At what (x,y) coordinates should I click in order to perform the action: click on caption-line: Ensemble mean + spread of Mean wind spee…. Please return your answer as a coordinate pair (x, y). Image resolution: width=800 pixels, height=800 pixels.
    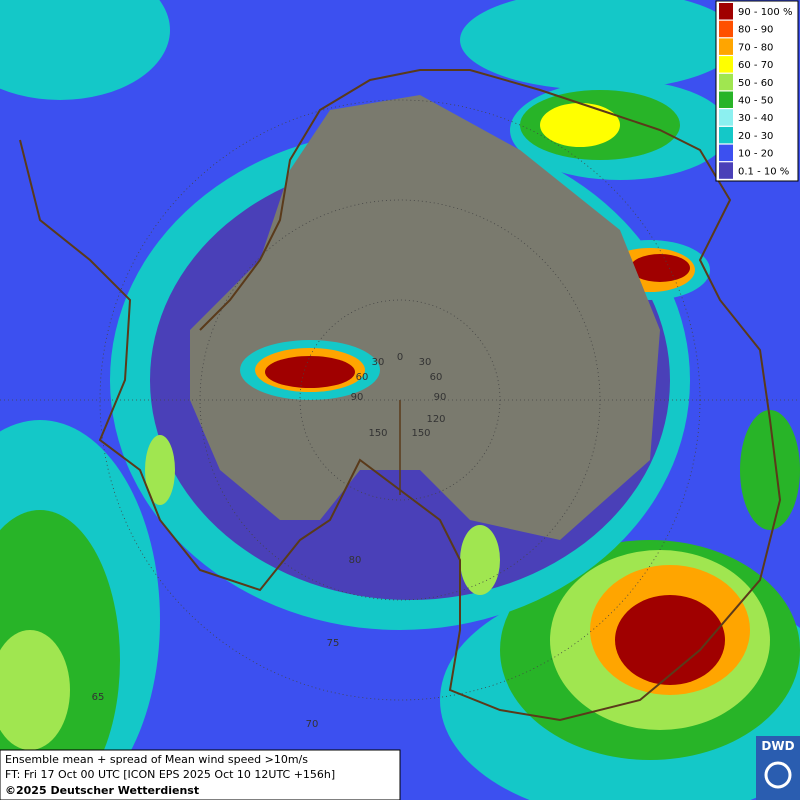
    Looking at the image, I should click on (156, 759).